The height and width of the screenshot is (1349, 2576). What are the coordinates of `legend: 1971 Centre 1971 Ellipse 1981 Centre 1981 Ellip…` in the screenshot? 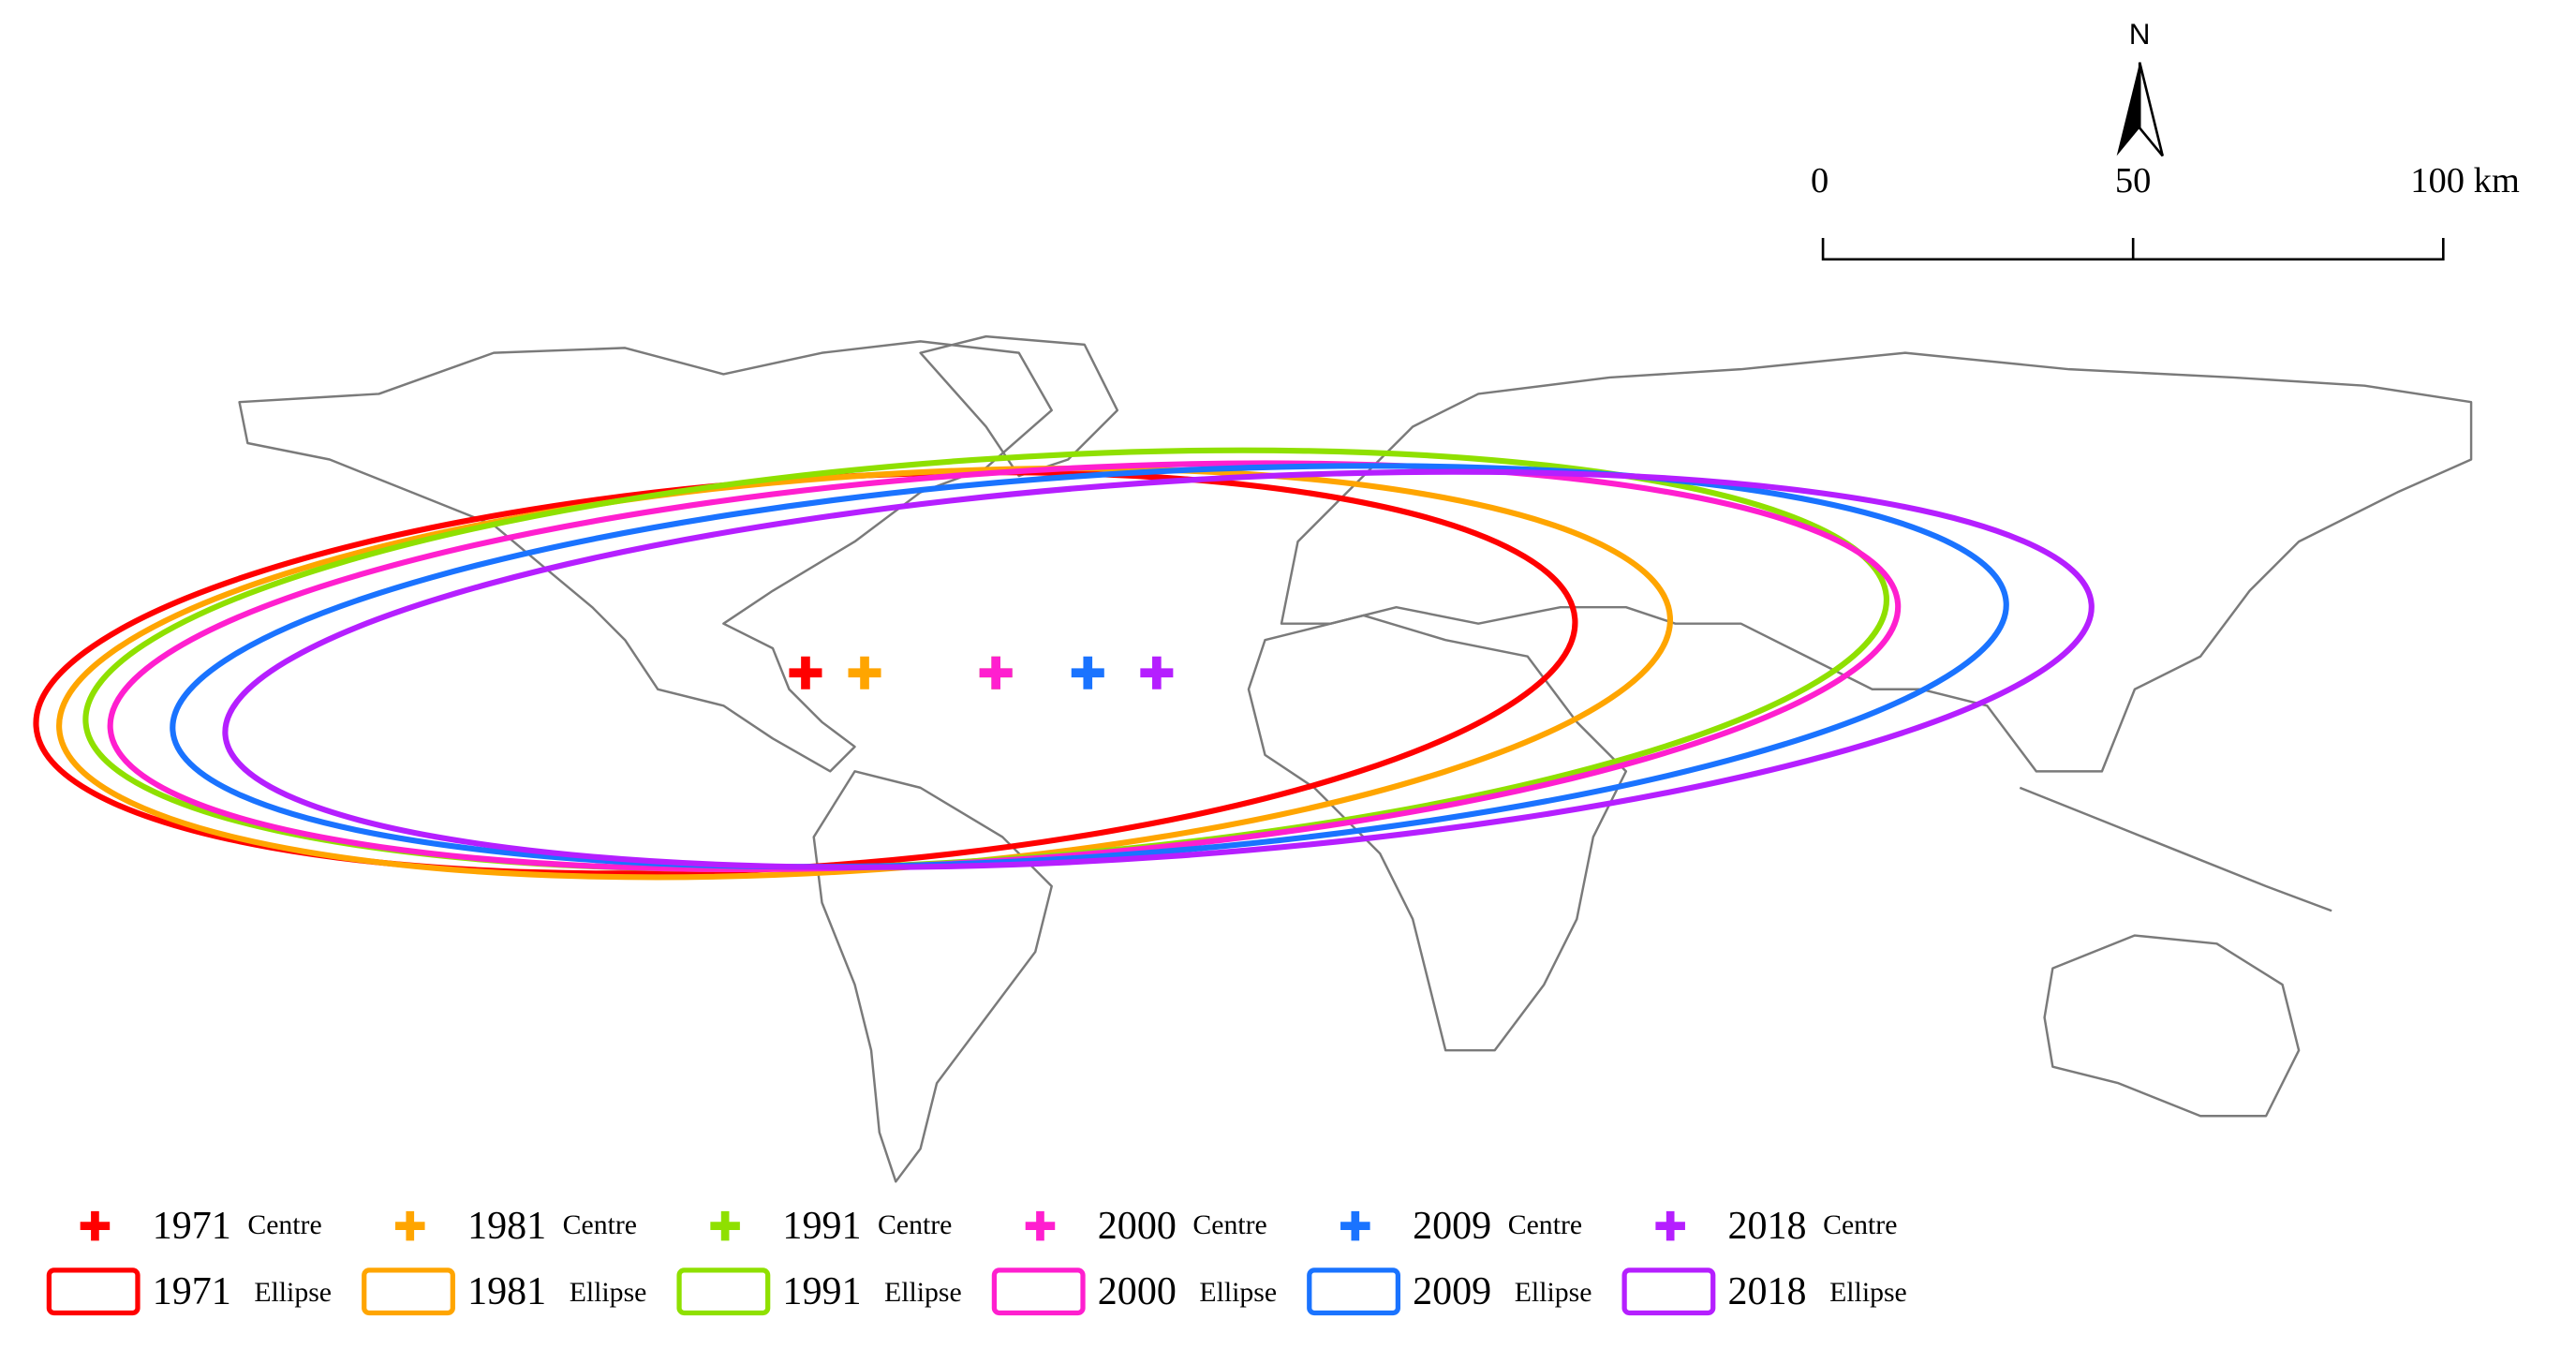 It's located at (976, 1260).